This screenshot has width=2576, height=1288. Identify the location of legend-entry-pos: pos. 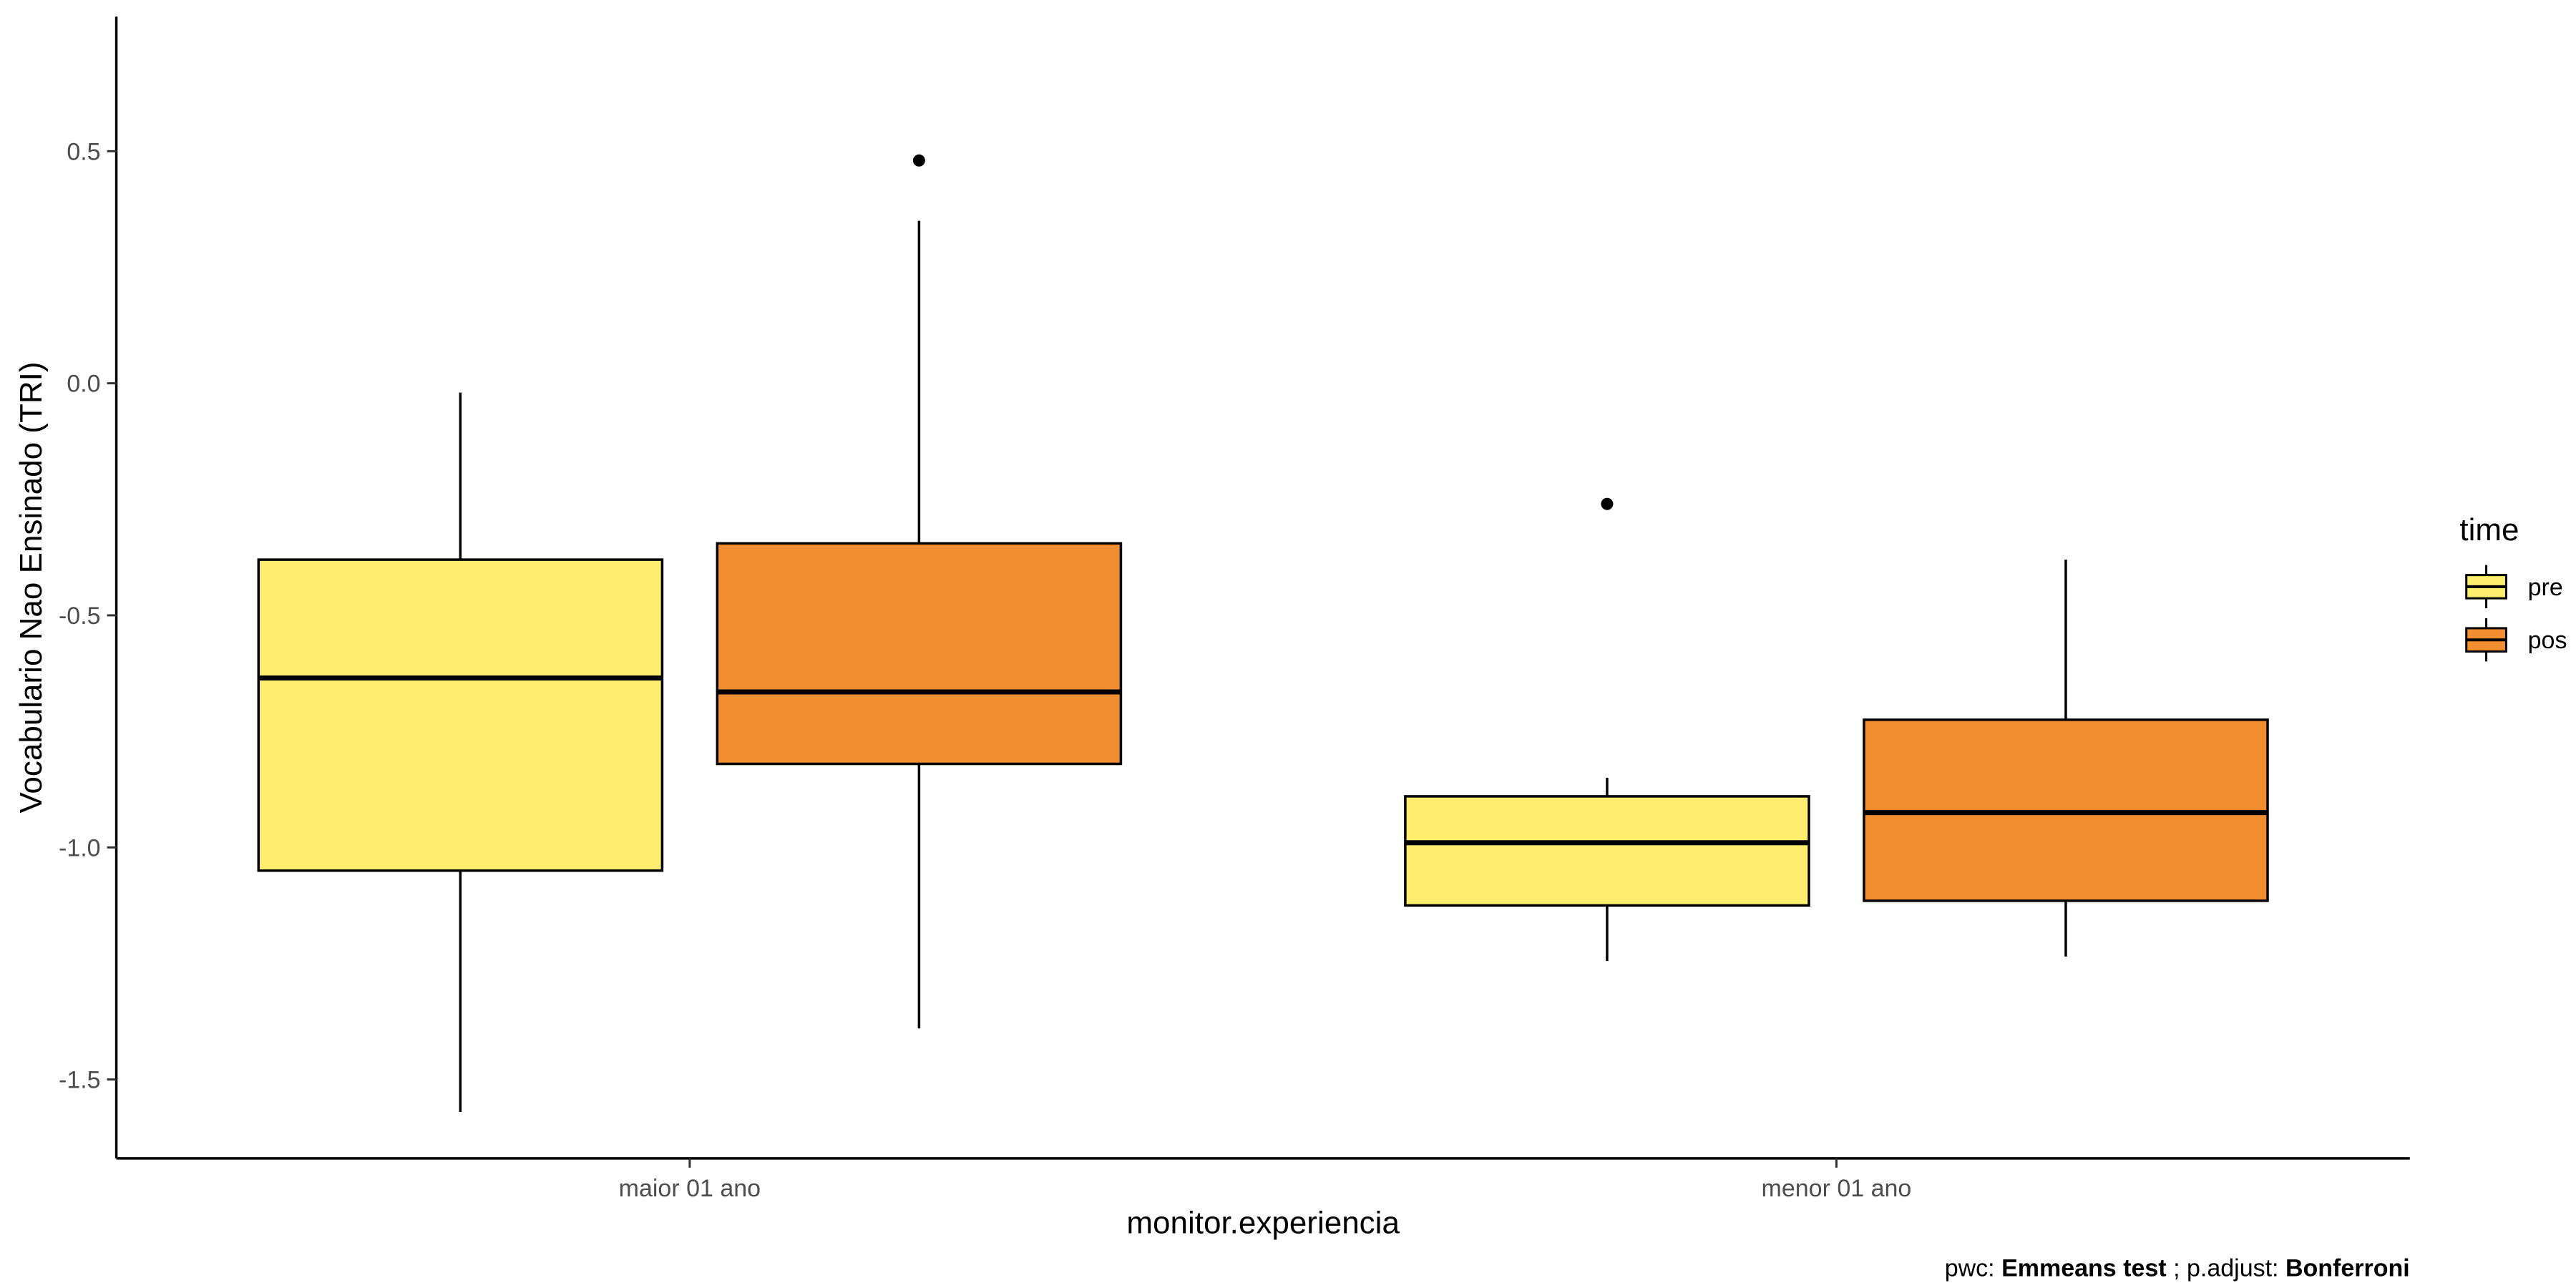
(2516, 640).